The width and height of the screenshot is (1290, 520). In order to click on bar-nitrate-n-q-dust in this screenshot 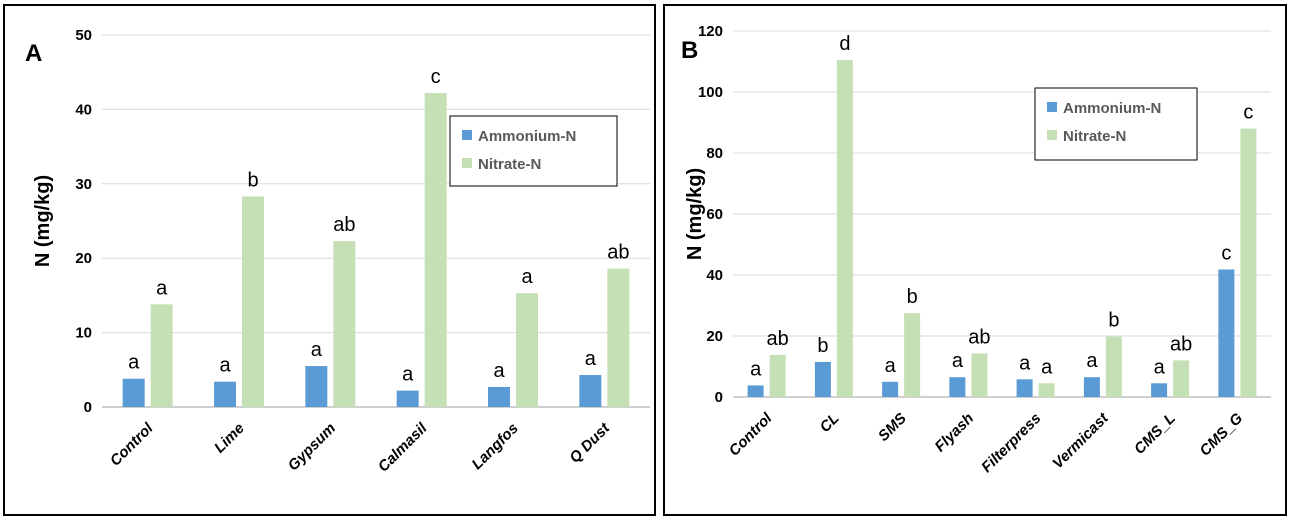, I will do `click(618, 337)`.